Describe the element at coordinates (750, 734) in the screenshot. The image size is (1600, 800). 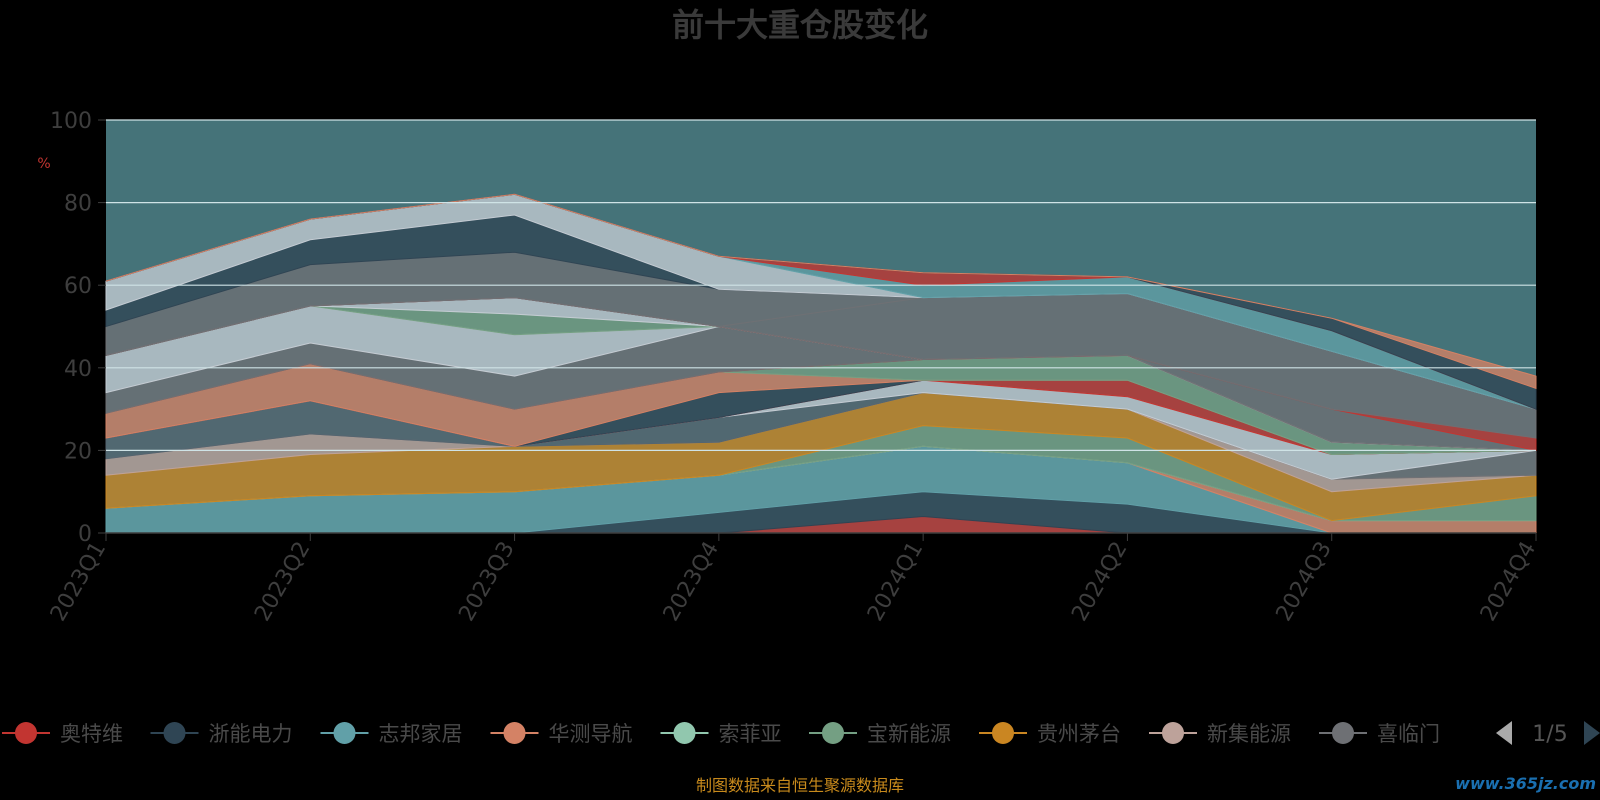
I see `legend-item-label: 索菲亚` at that location.